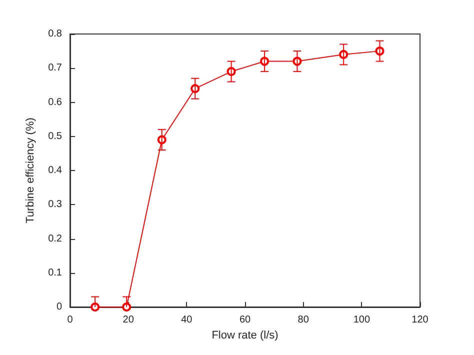  What do you see at coordinates (55, 272) in the screenshot?
I see `y-tick-label: 0.1` at bounding box center [55, 272].